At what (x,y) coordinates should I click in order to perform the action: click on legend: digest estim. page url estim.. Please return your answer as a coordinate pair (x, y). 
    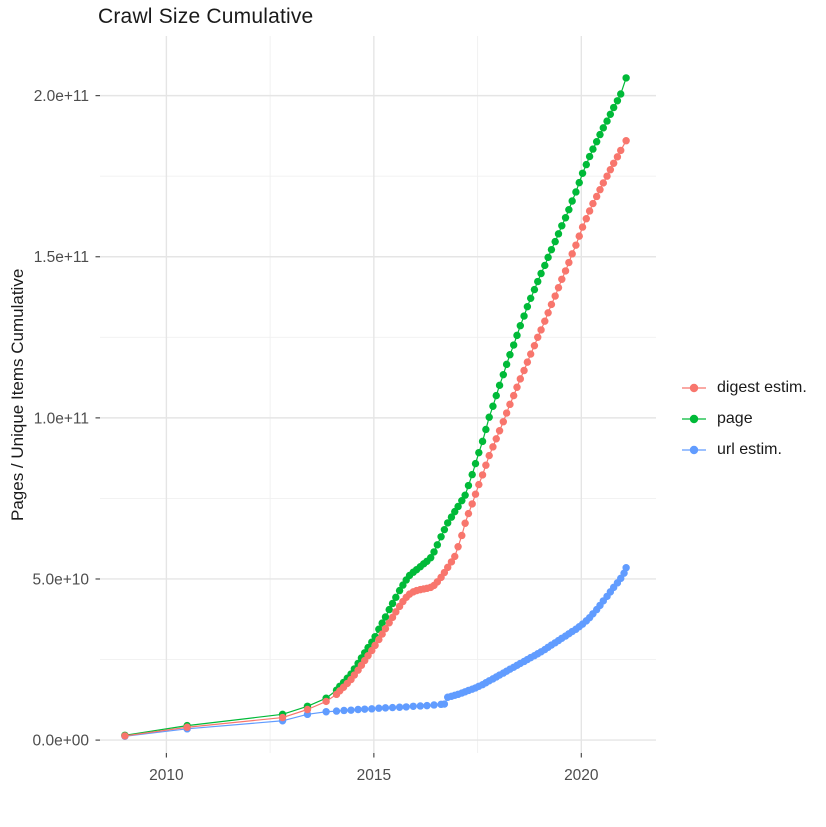
    Looking at the image, I should click on (744, 418).